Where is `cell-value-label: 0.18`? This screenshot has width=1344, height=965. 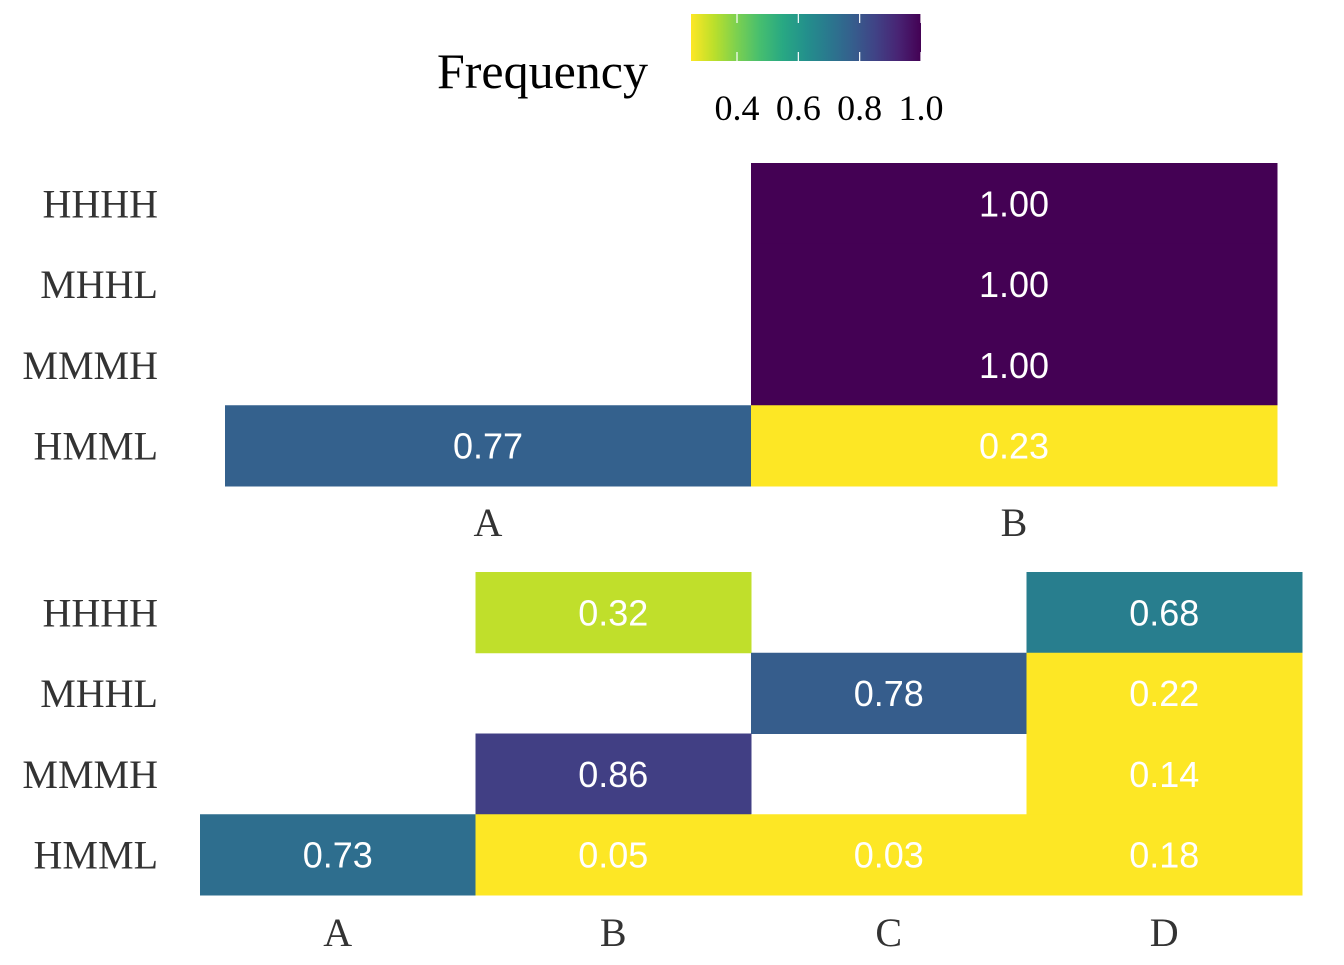 cell-value-label: 0.18 is located at coordinates (1164, 855).